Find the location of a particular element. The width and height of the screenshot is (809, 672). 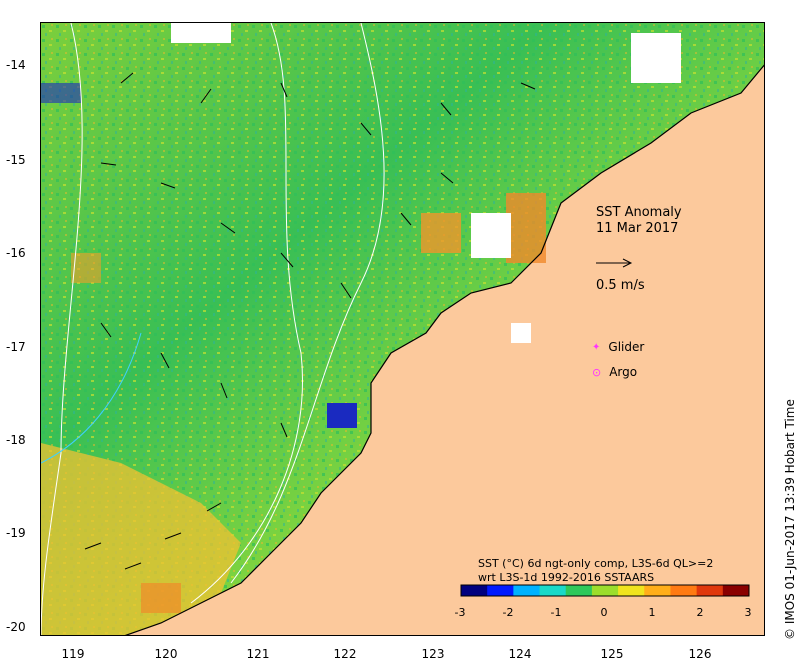

colorbar is located at coordinates (605, 590).